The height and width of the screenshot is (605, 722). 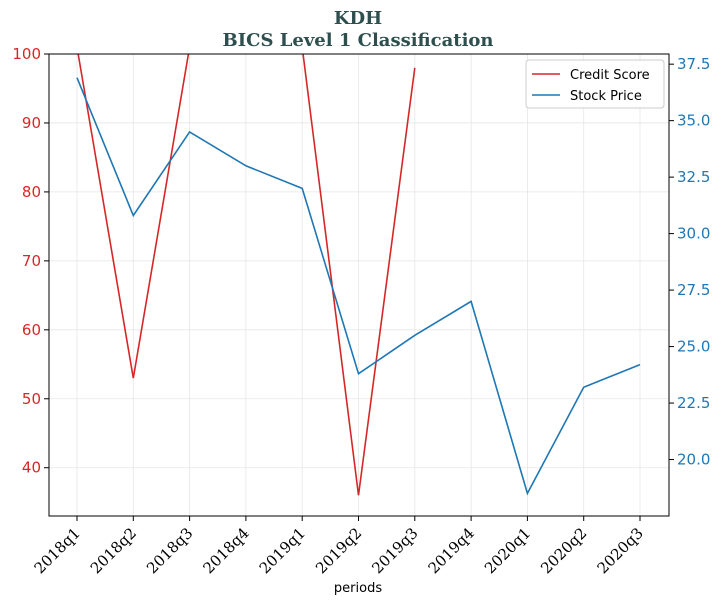 What do you see at coordinates (225, 550) in the screenshot?
I see `x-tick-label: 2018q4` at bounding box center [225, 550].